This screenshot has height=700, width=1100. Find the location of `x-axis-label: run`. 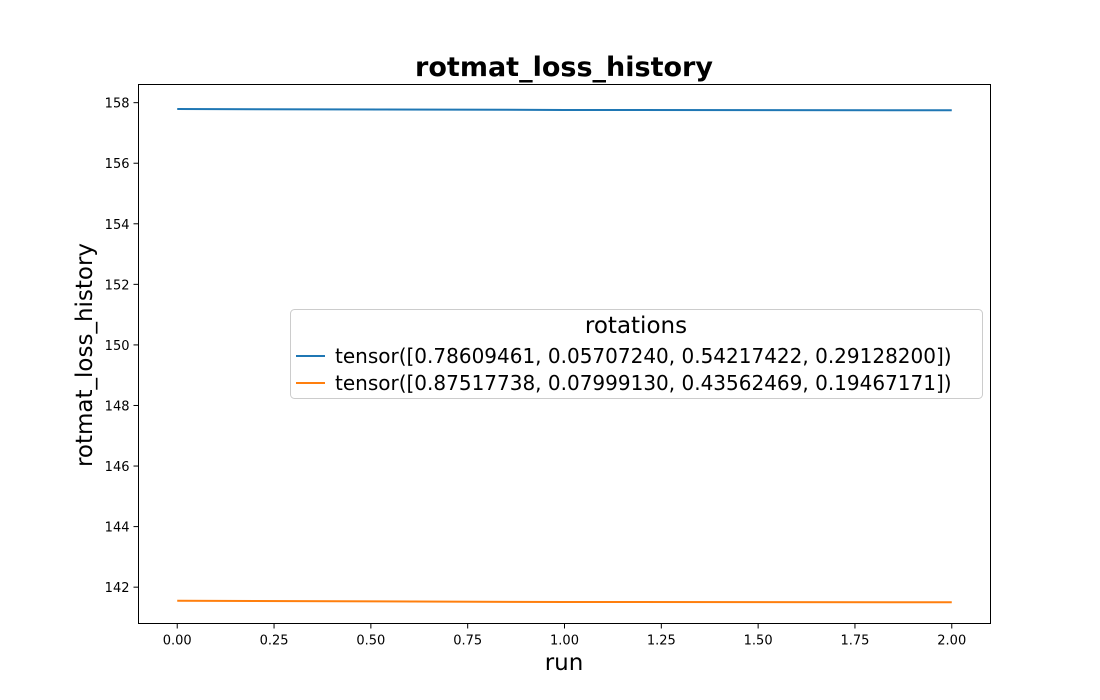

x-axis-label: run is located at coordinates (564, 663).